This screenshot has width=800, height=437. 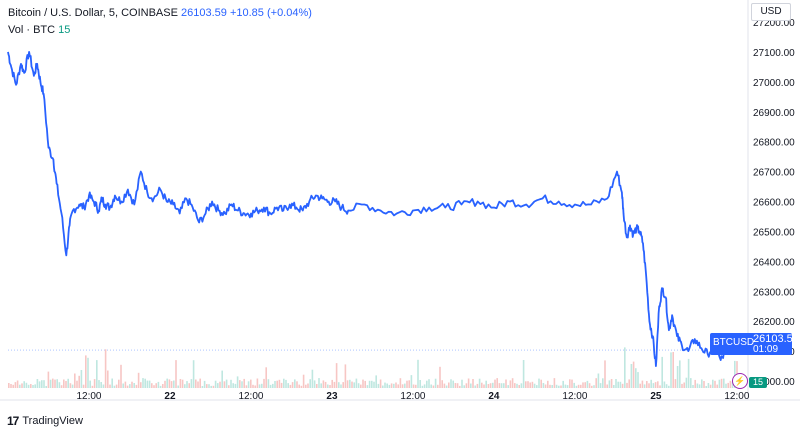 What do you see at coordinates (45, 421) in the screenshot?
I see `tradingview-logo: 17 TradingView` at bounding box center [45, 421].